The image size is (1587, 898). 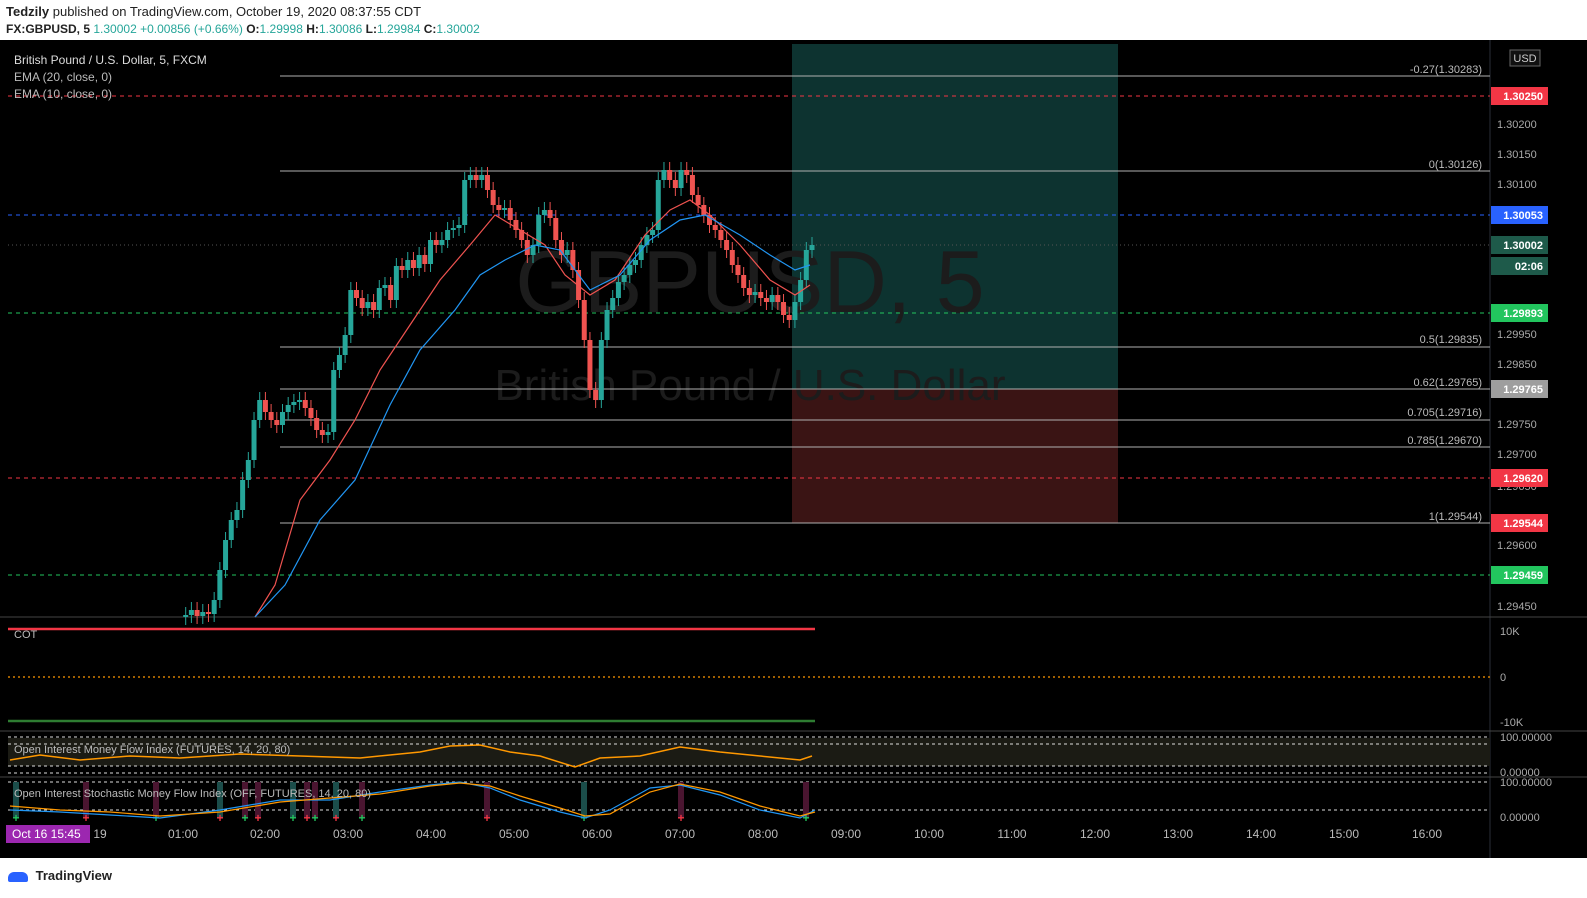 What do you see at coordinates (1525, 58) in the screenshot?
I see `currency-button` at bounding box center [1525, 58].